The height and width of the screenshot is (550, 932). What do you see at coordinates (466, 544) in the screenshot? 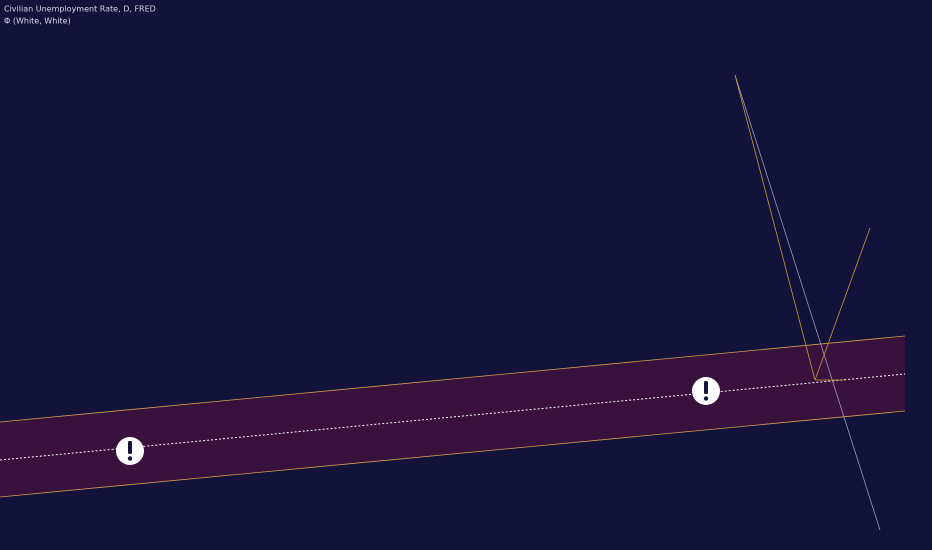
I see `x-axis-panel` at bounding box center [466, 544].